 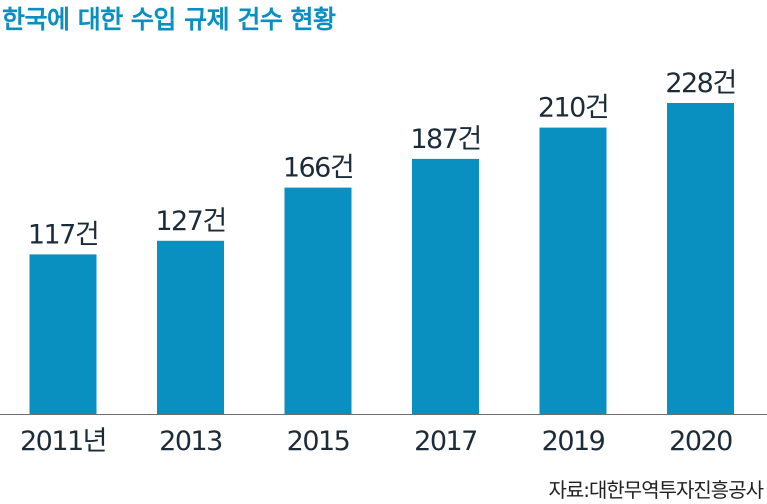 What do you see at coordinates (190, 221) in the screenshot?
I see `data-label-2013: 127건` at bounding box center [190, 221].